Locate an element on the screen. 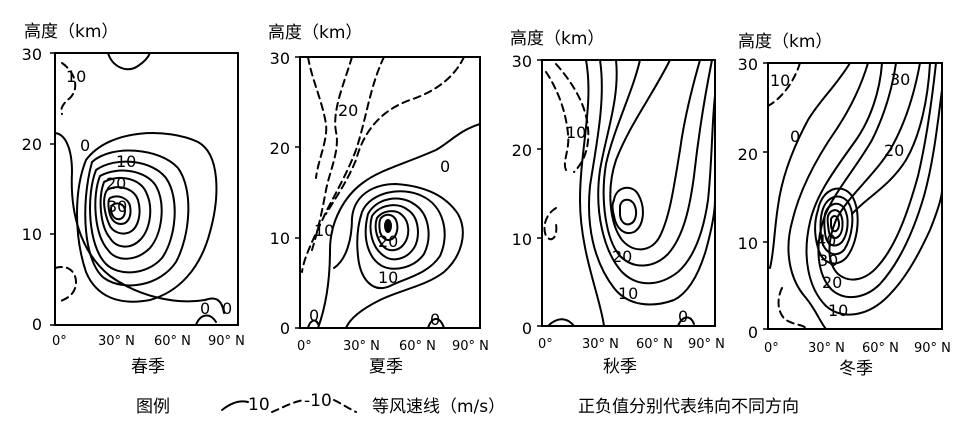 The width and height of the screenshot is (972, 437). panel-title: 秋季 is located at coordinates (620, 367).